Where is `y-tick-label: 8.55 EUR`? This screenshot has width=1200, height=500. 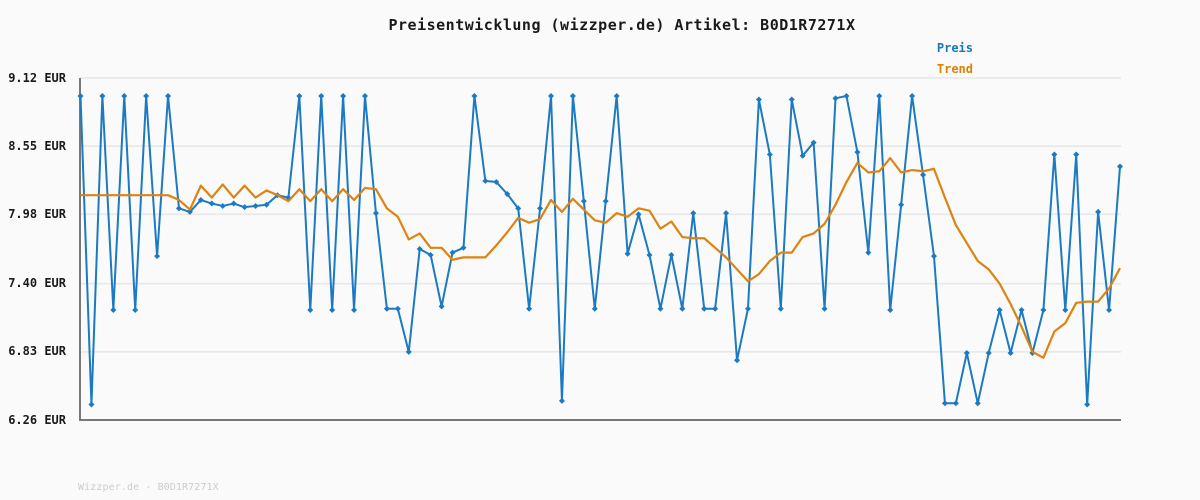
y-tick-label: 8.55 EUR is located at coordinates (37, 145).